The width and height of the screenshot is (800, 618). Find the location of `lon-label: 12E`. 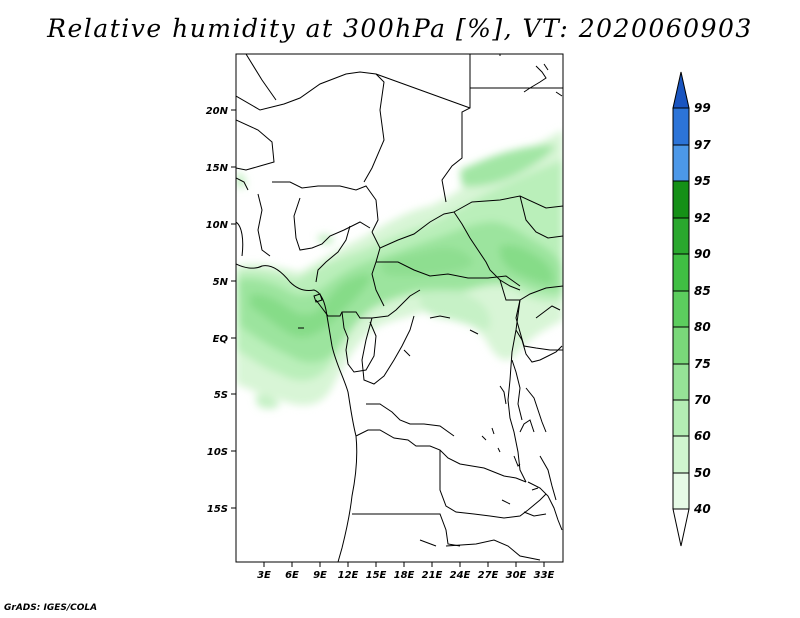

lon-label: 12E is located at coordinates (348, 575).